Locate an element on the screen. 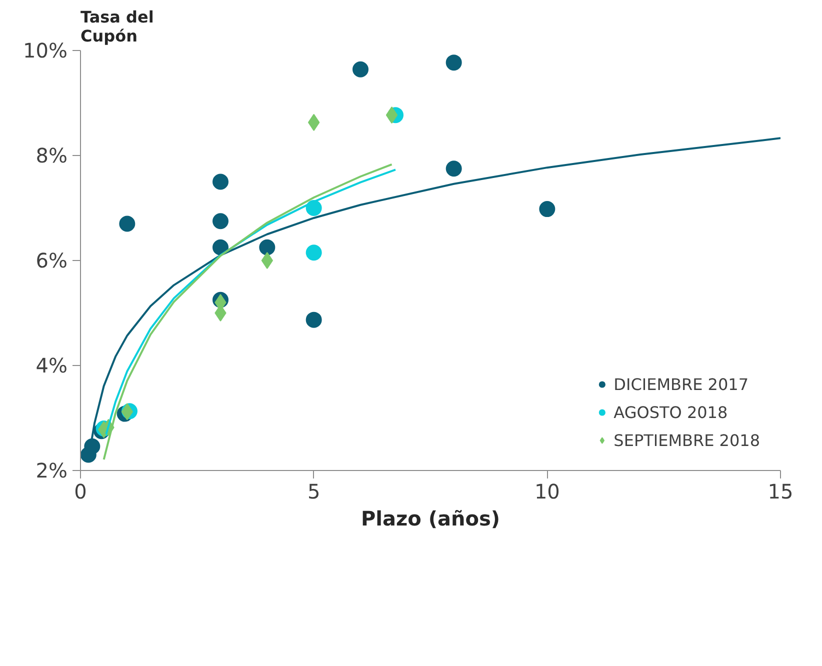 The width and height of the screenshot is (822, 666). y-axis-title: Tasa del Cupón is located at coordinates (117, 27).